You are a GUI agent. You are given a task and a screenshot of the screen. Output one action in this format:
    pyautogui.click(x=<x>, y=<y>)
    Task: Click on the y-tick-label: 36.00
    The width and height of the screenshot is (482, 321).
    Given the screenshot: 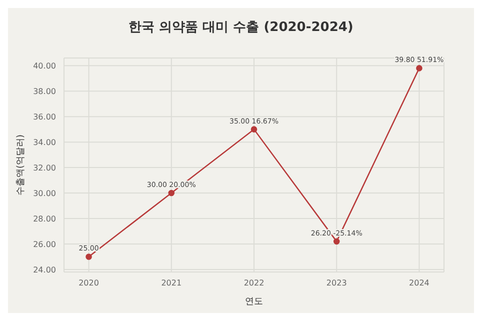 What is the action you would take?
    pyautogui.click(x=44, y=117)
    